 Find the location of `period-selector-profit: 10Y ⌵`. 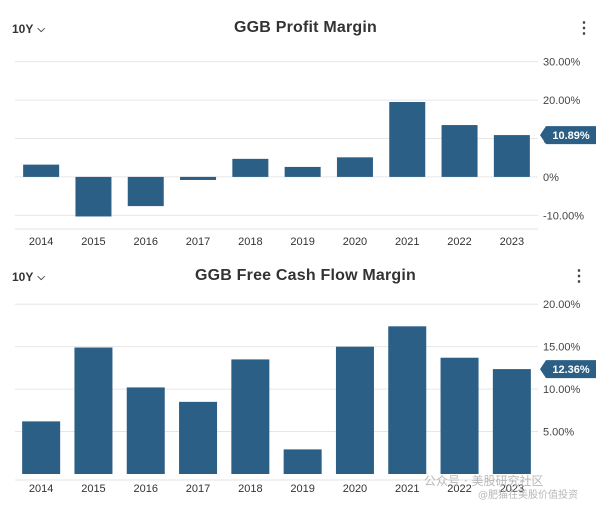

period-selector-profit: 10Y ⌵ is located at coordinates (28, 29).